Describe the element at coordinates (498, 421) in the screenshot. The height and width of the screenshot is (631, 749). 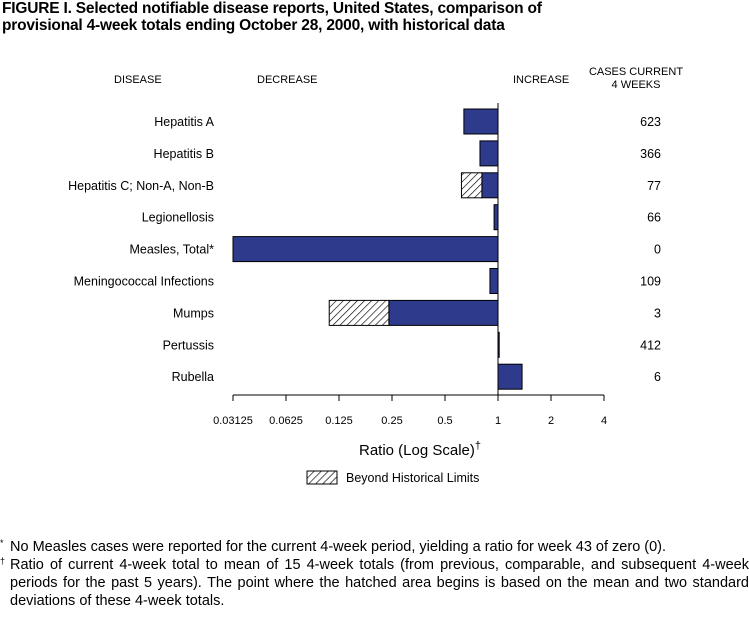
I see `tick-label-1: 1` at that location.